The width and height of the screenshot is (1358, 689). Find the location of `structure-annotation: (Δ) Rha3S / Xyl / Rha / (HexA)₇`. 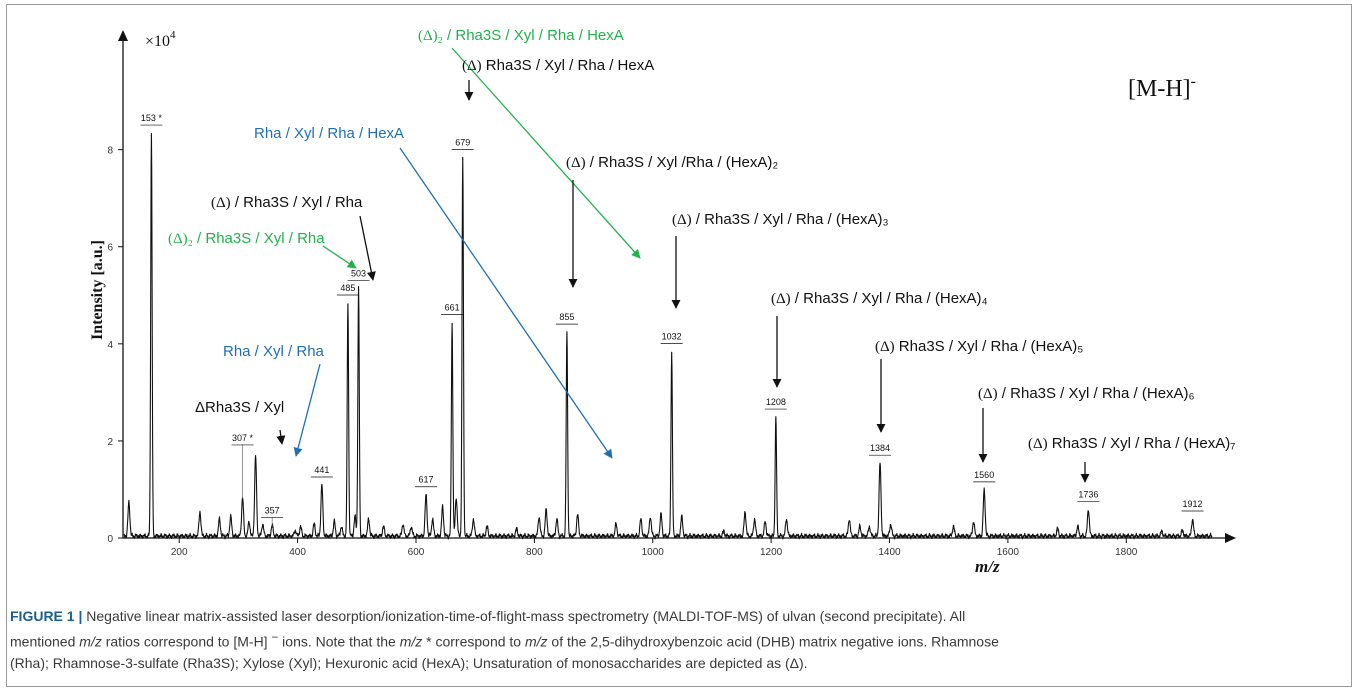

structure-annotation: (Δ) Rha3S / Xyl / Rha / (HexA)₇ is located at coordinates (1131, 443).